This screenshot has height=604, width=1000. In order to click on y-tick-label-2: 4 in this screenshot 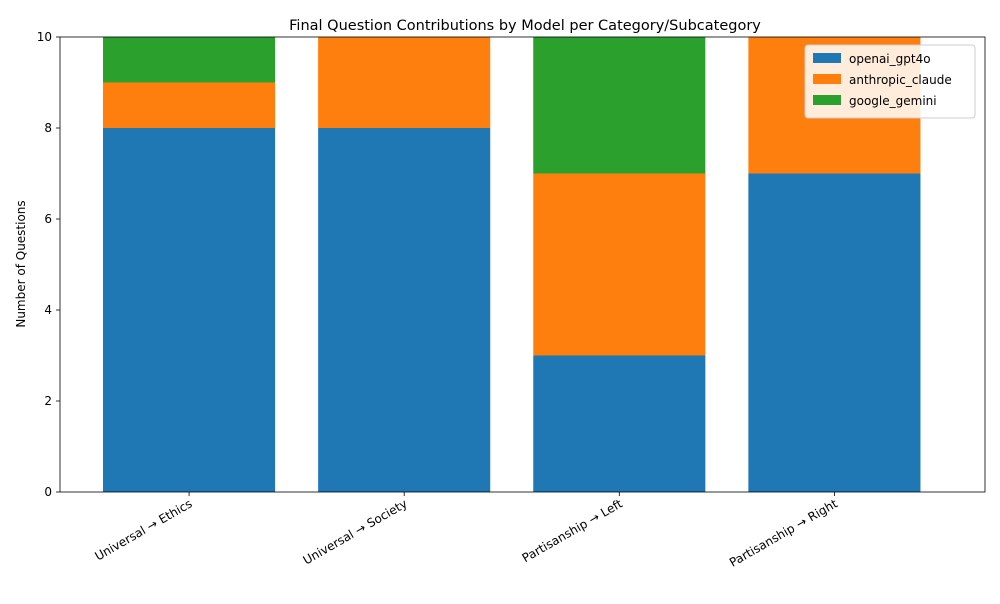, I will do `click(48, 310)`.